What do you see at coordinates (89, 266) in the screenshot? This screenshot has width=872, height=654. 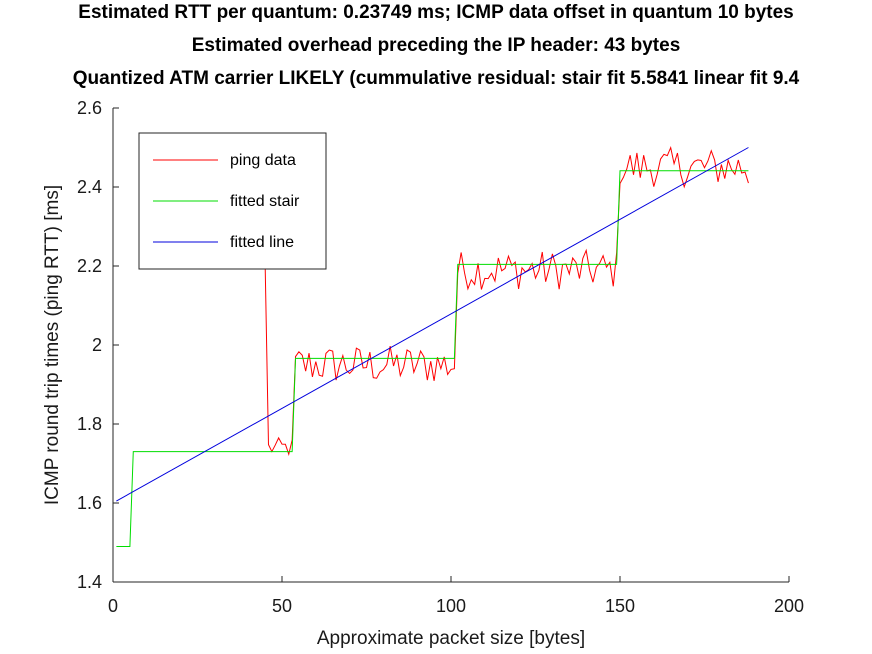 I see `y-tick-label: 2.2` at bounding box center [89, 266].